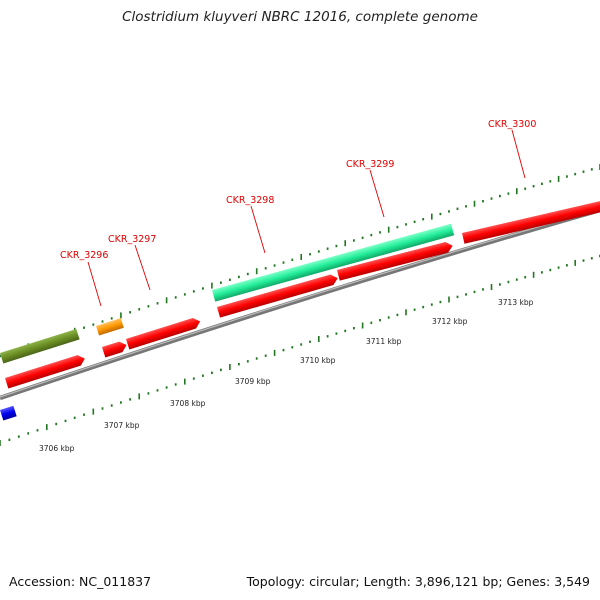 This screenshot has height=600, width=600. I want to click on gene-label-text: CKR_3300, so click(512, 124).